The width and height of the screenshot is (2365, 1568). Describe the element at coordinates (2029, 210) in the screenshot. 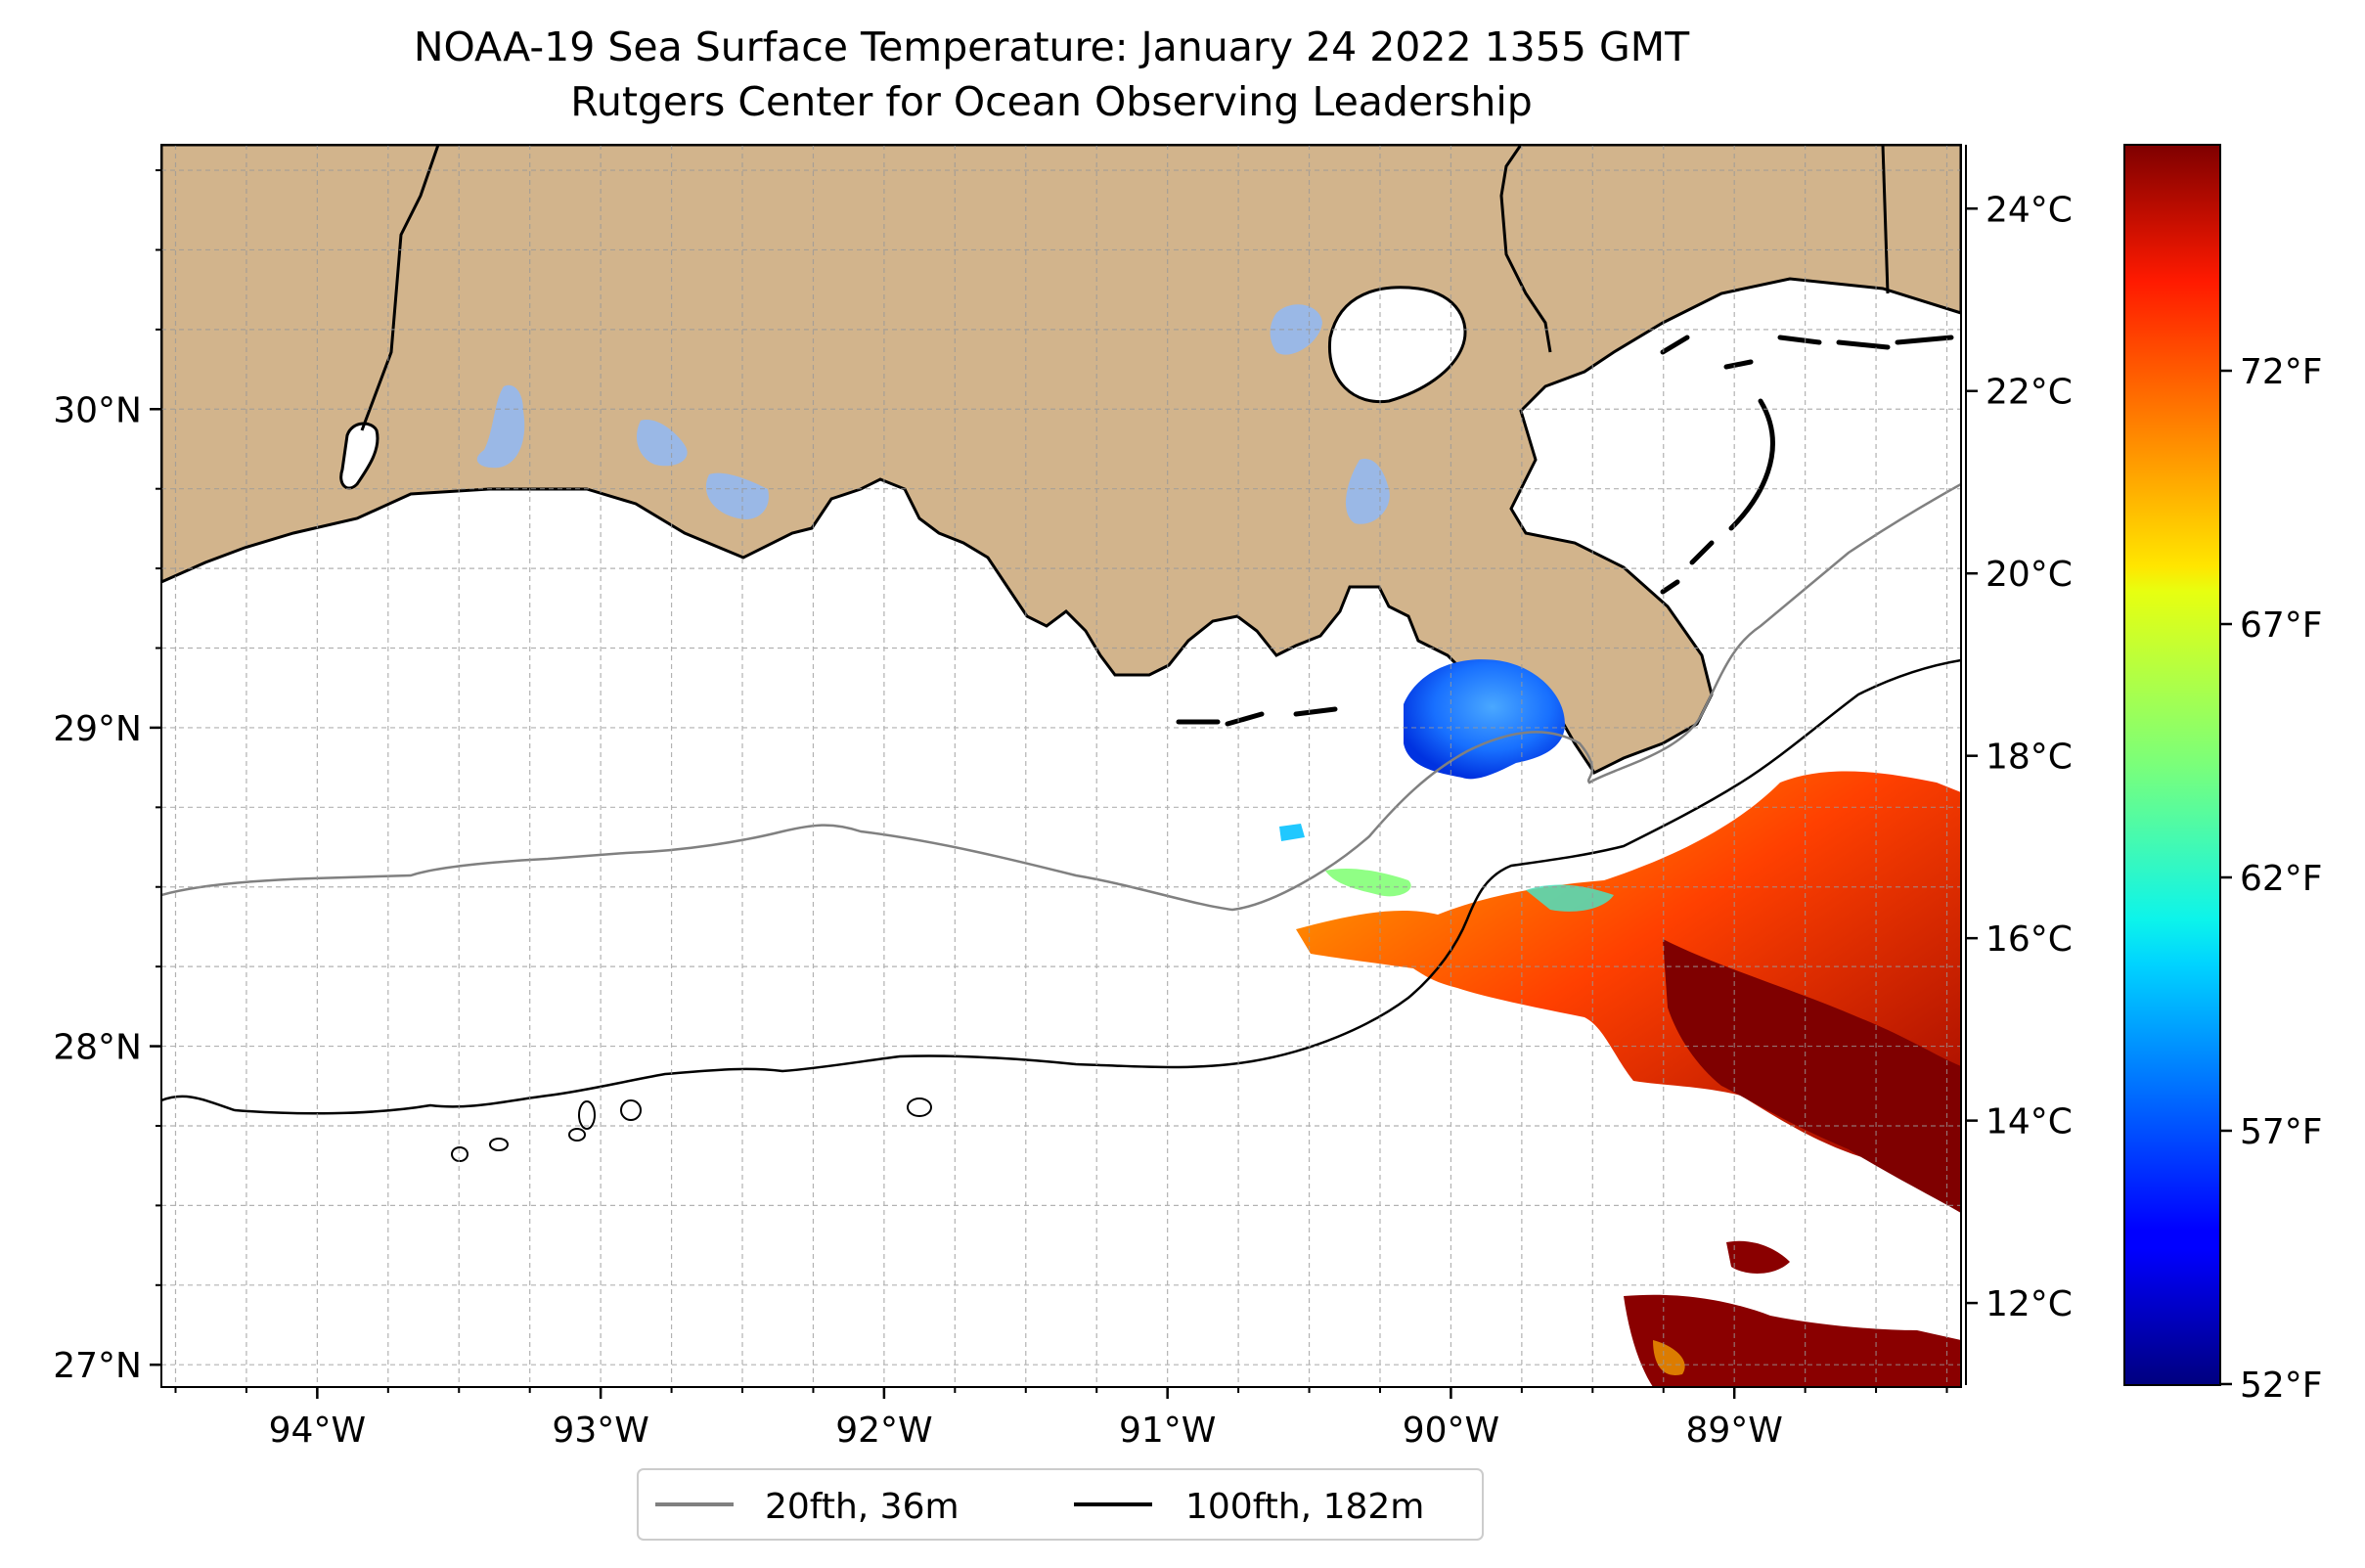

I see `celsius-tick-label: 24°C` at that location.